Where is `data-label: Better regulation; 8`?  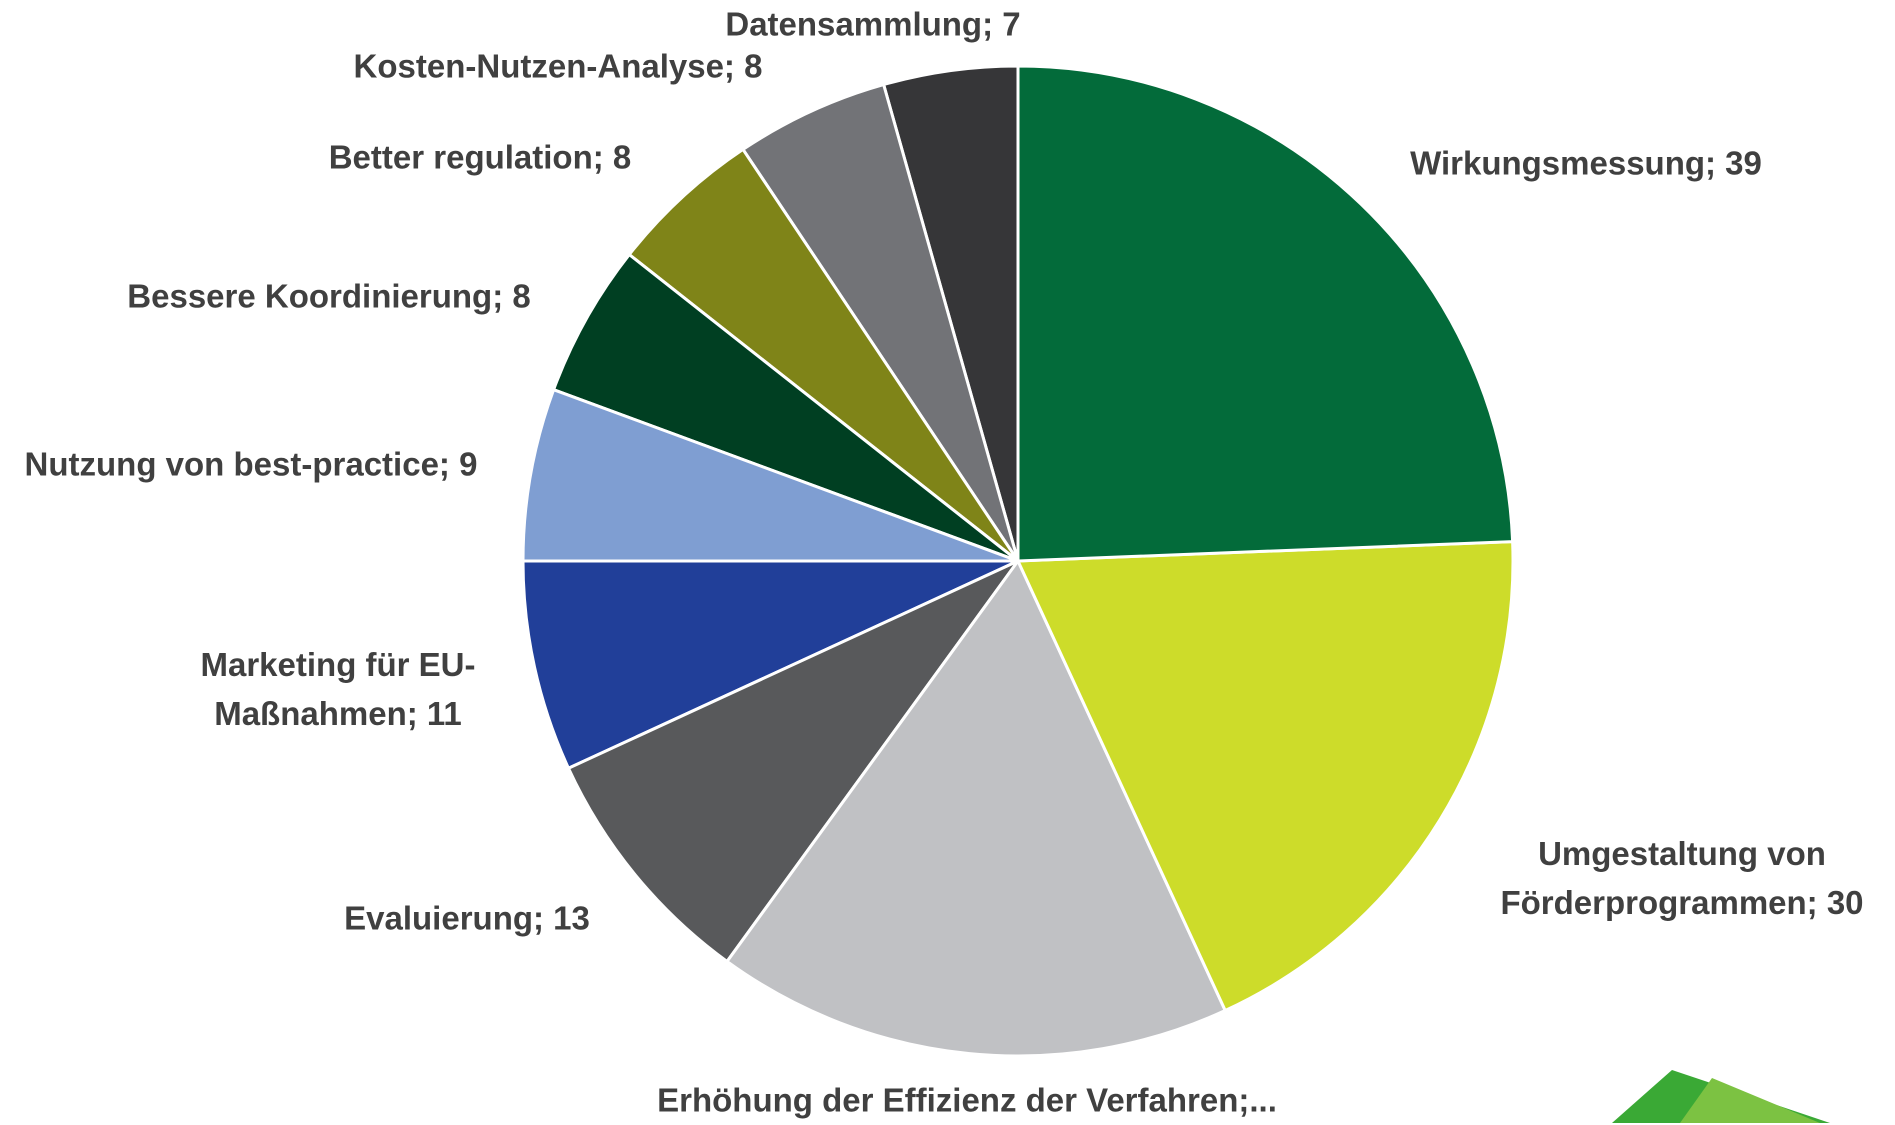 data-label: Better regulation; 8 is located at coordinates (480, 157).